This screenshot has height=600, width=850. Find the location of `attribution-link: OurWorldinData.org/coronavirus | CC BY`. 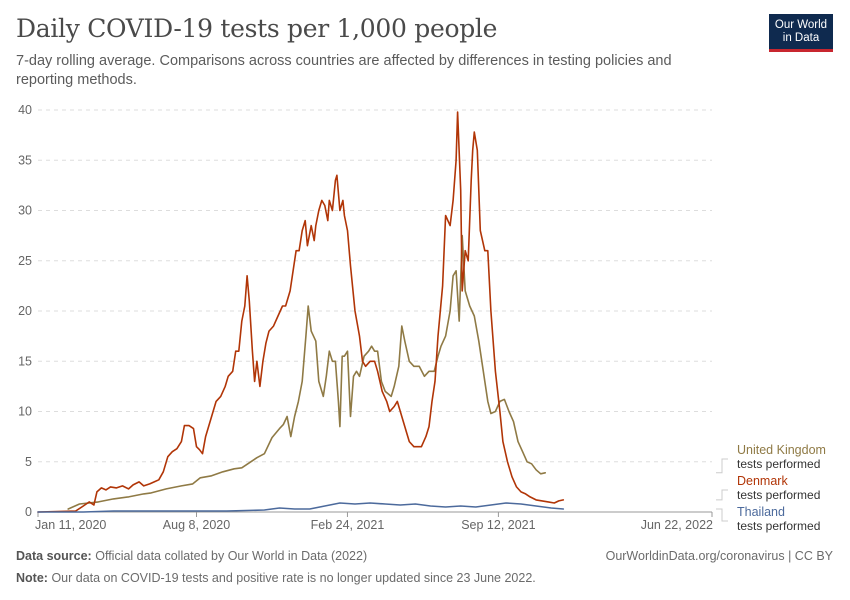

attribution-link: OurWorldinData.org/coronavirus | CC BY is located at coordinates (719, 556).